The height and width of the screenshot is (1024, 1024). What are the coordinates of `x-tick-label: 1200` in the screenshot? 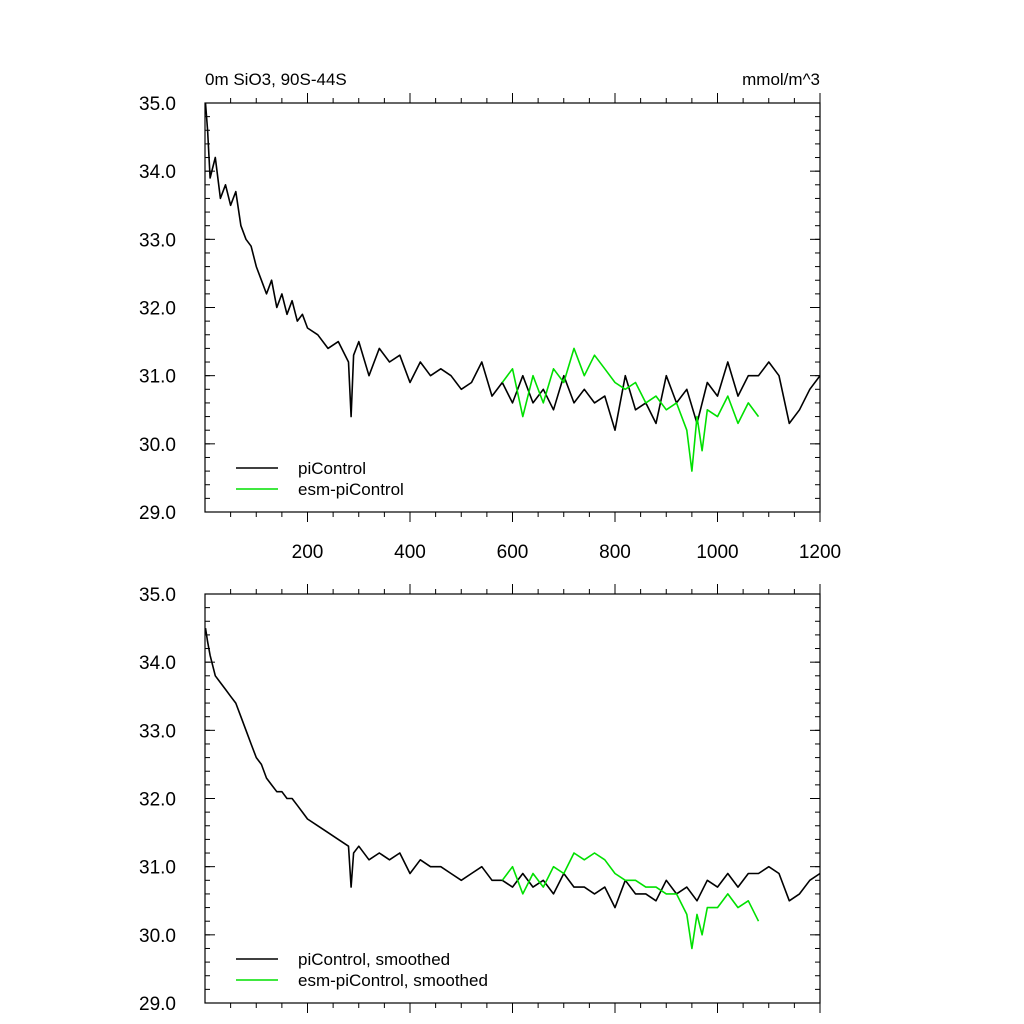 It's located at (820, 552).